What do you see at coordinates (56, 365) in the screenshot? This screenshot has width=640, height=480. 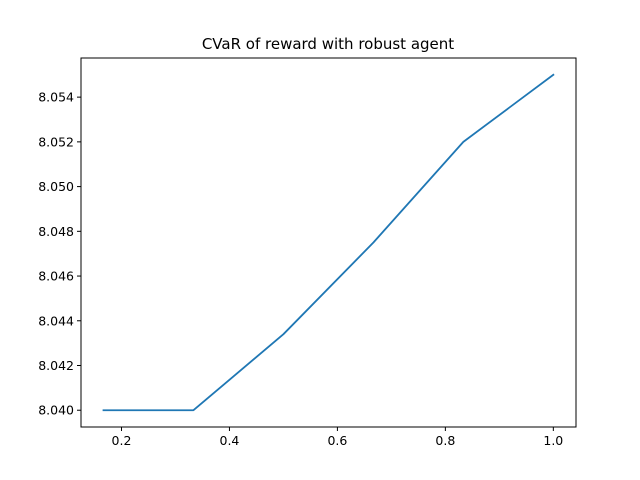 I see `y-tick-label: 8.042` at bounding box center [56, 365].